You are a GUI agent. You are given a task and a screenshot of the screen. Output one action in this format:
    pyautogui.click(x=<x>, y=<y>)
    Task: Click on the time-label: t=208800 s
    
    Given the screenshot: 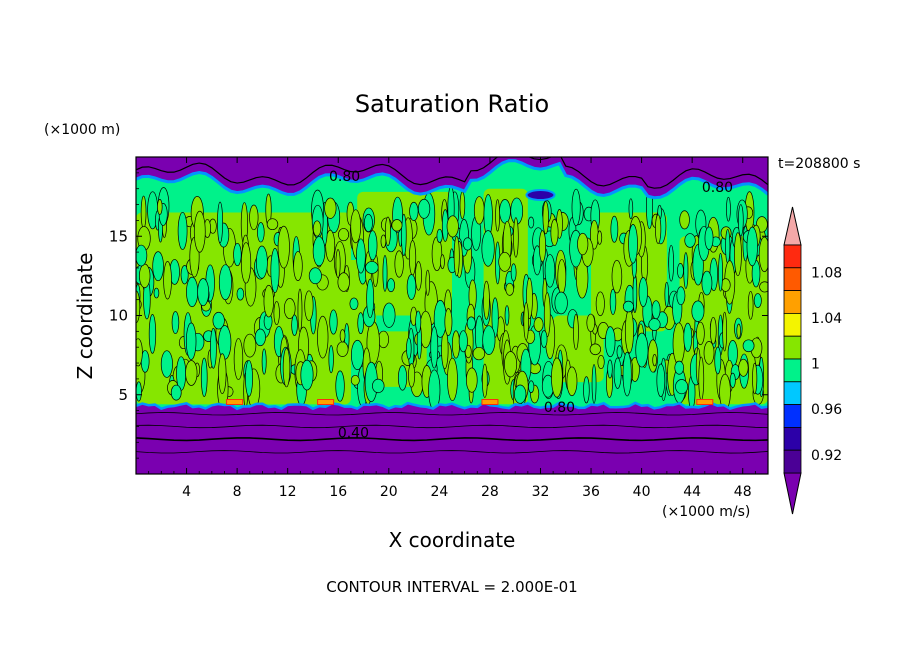 What is the action you would take?
    pyautogui.click(x=819, y=164)
    